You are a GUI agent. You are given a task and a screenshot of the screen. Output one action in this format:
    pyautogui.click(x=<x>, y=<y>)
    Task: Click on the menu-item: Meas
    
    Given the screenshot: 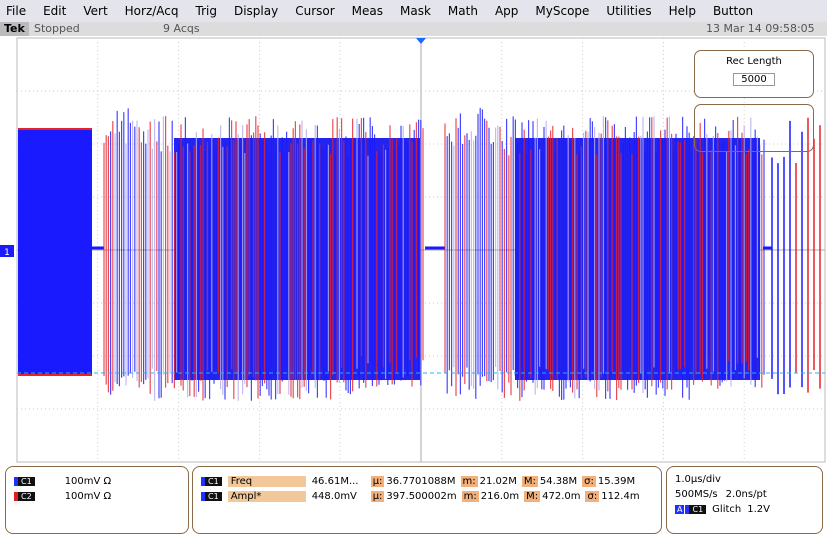 What is the action you would take?
    pyautogui.click(x=367, y=11)
    